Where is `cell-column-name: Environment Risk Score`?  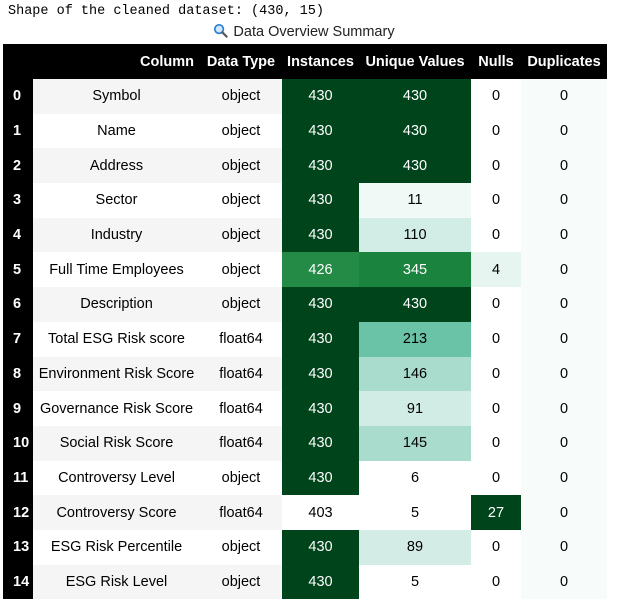 cell-column-name: Environment Risk Score is located at coordinates (116, 374).